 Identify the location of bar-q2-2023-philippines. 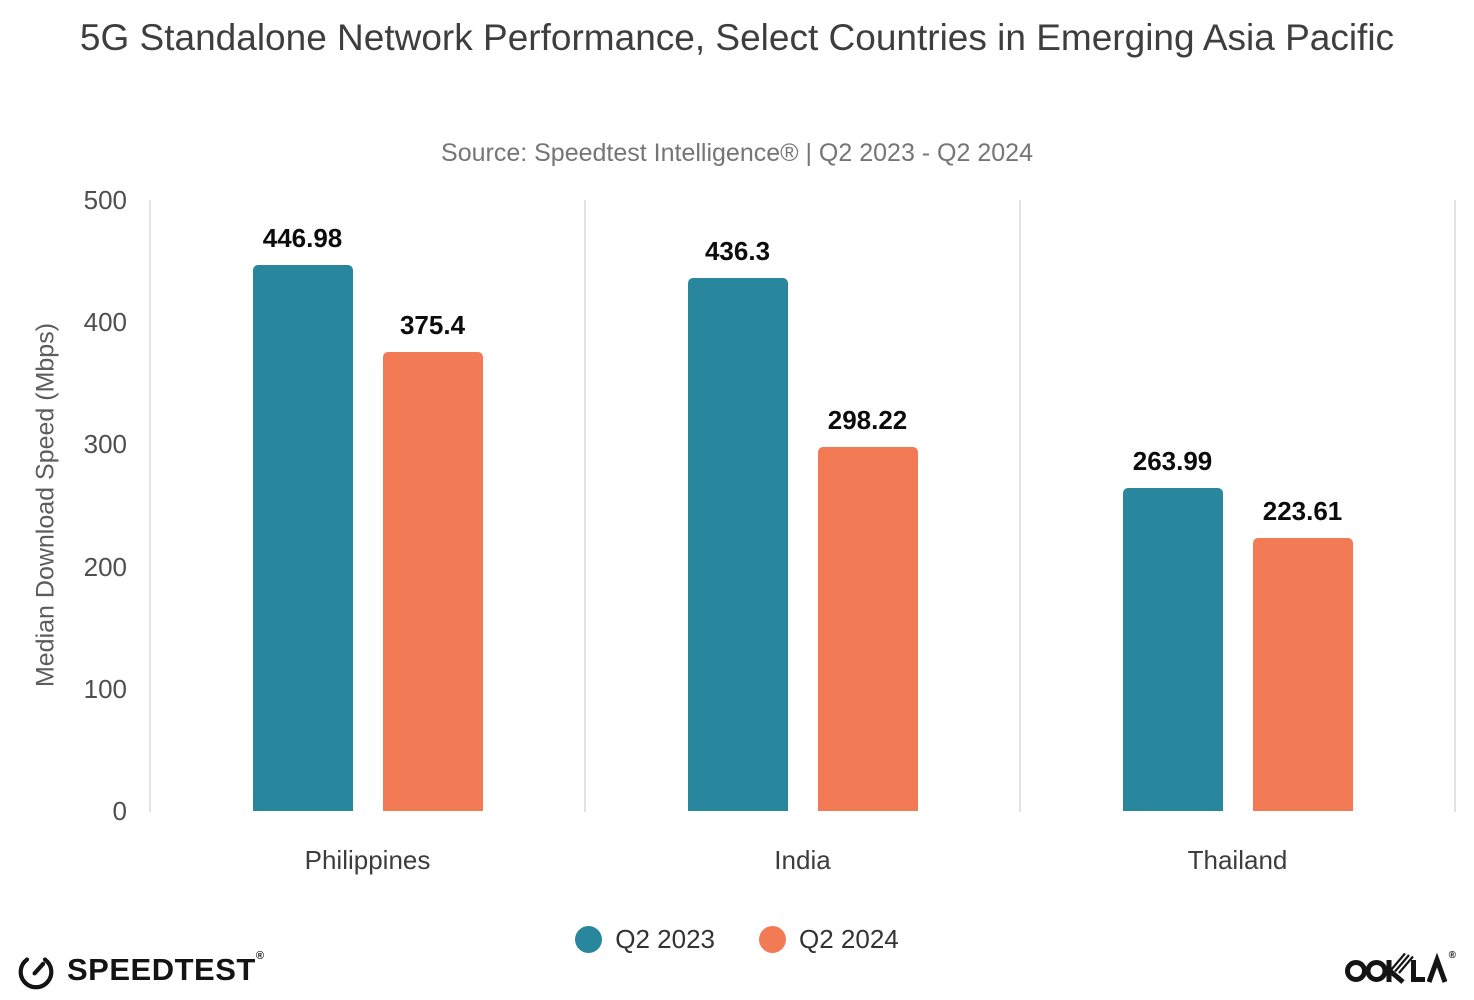
(302, 537).